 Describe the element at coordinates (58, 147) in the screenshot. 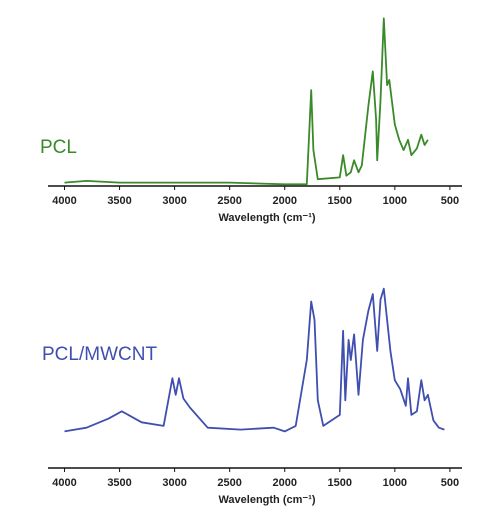

I see `series-name: PCL` at that location.